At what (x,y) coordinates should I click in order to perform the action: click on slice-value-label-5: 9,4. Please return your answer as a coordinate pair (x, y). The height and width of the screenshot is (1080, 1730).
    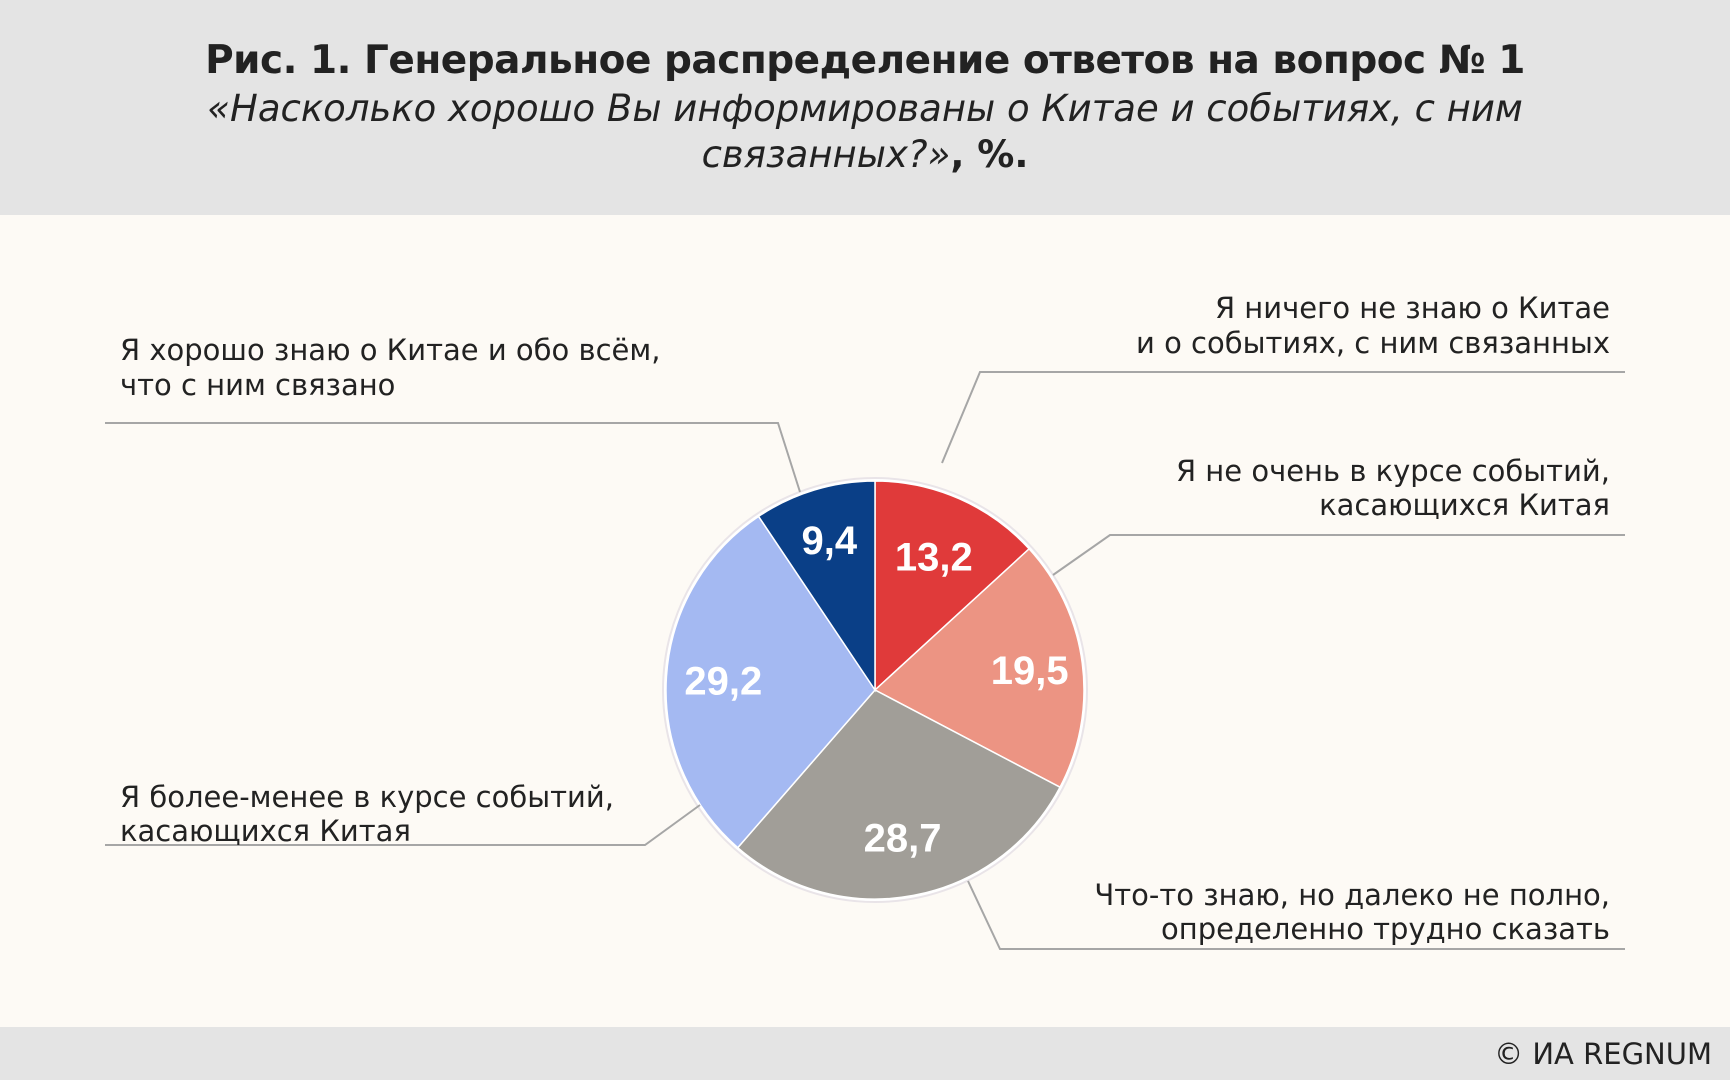
    Looking at the image, I should click on (829, 541).